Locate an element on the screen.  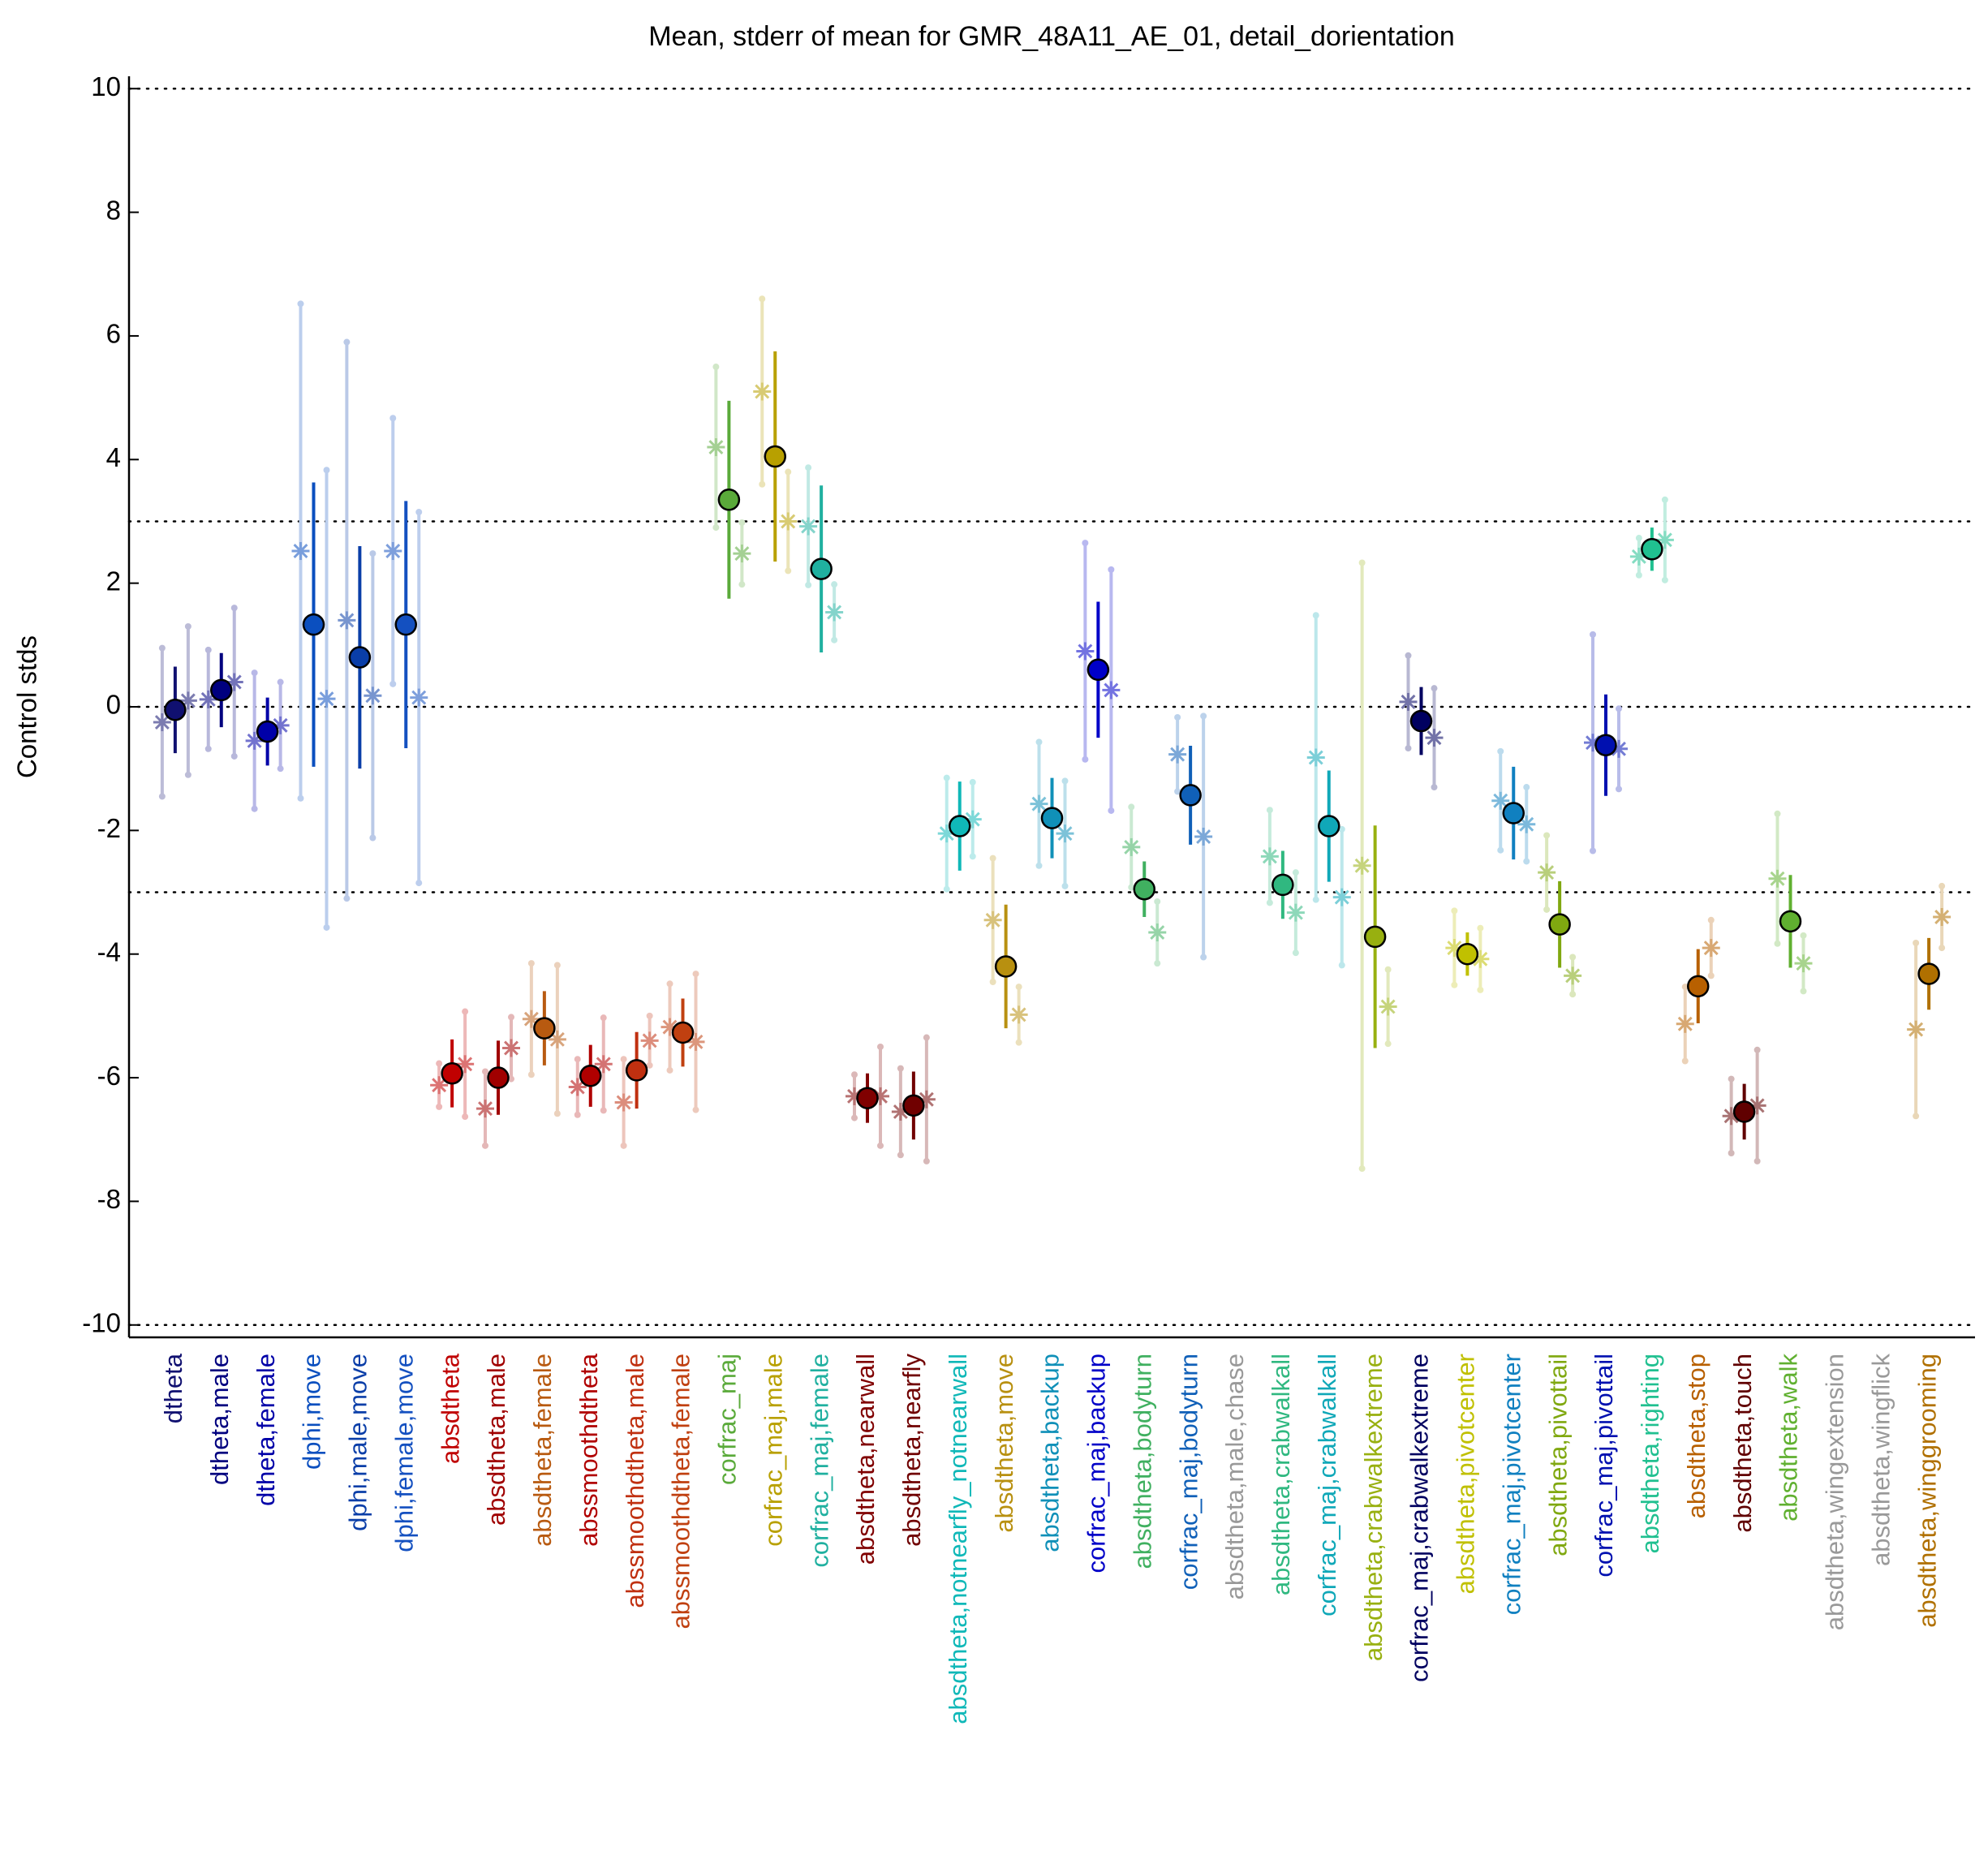
x-tick-label: corfrac_maj is located at coordinates (727, 1419).